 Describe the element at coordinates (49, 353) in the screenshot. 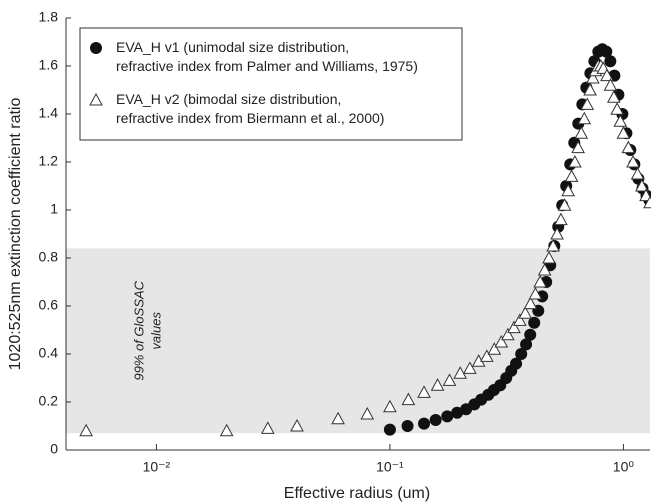

I see `y-tick-label: 0.4` at that location.